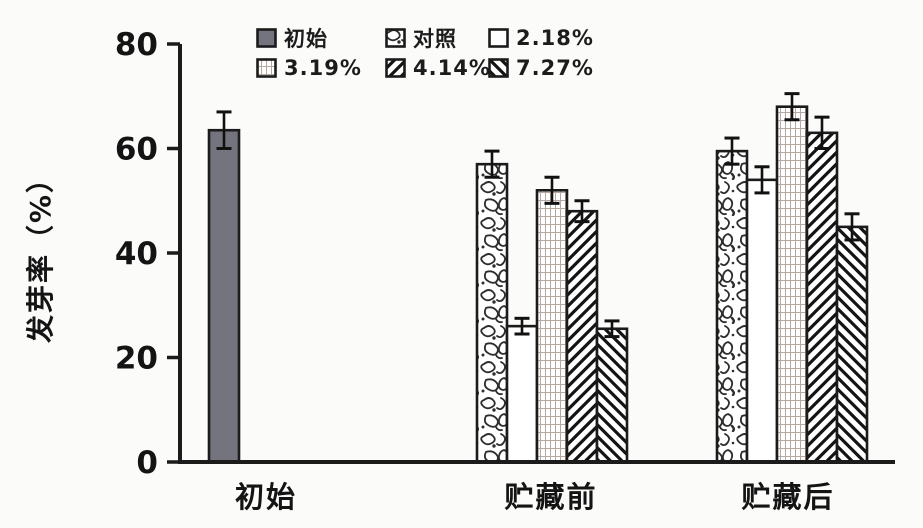 The image size is (923, 528). What do you see at coordinates (522, 326) in the screenshot?
I see `error-bar-贮藏前-2.18%` at bounding box center [522, 326].